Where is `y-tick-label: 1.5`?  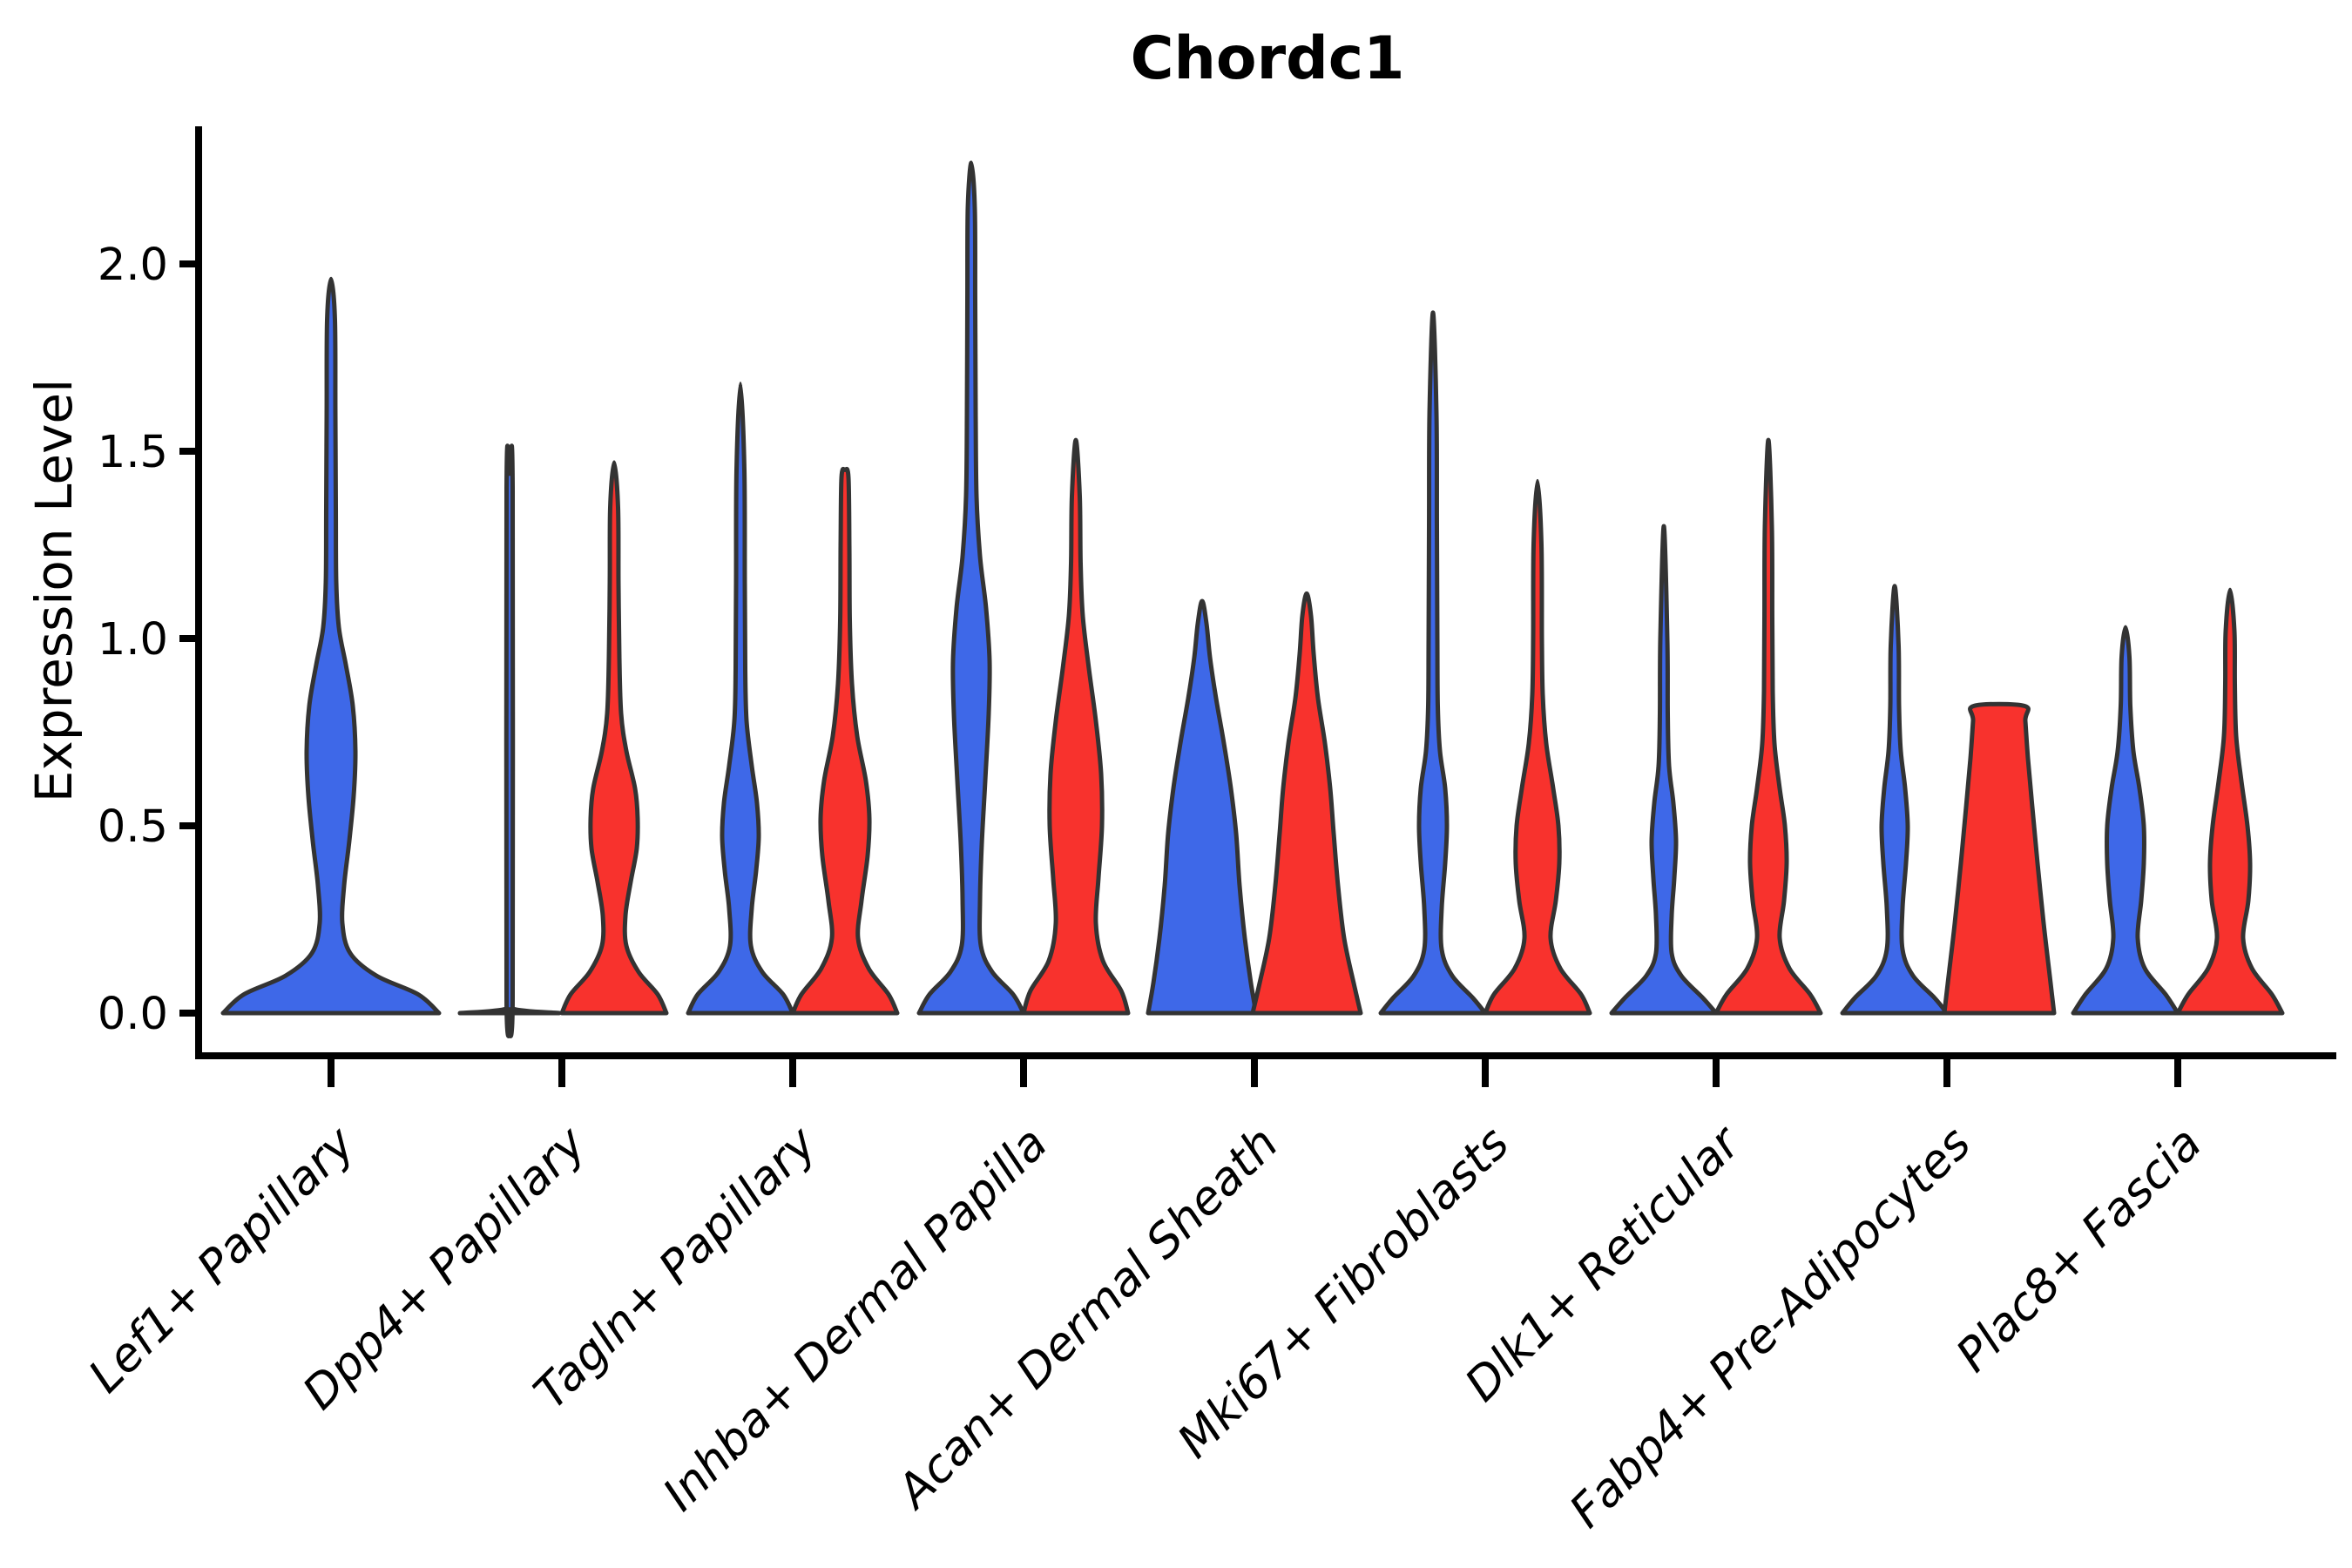
y-tick-label: 1.5 is located at coordinates (133, 452).